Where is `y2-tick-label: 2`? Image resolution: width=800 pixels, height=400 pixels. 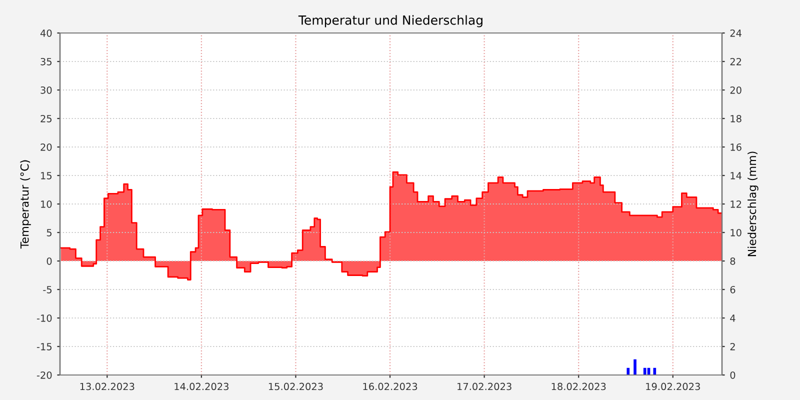 y2-tick-label: 2 is located at coordinates (732, 346).